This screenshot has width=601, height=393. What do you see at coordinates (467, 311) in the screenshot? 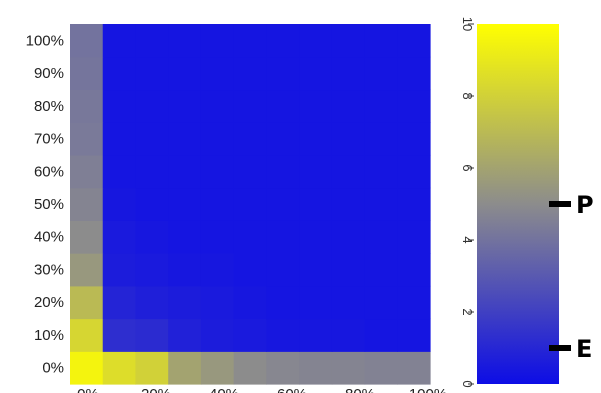
I see `colorbar-tick-label: 2` at bounding box center [467, 311].